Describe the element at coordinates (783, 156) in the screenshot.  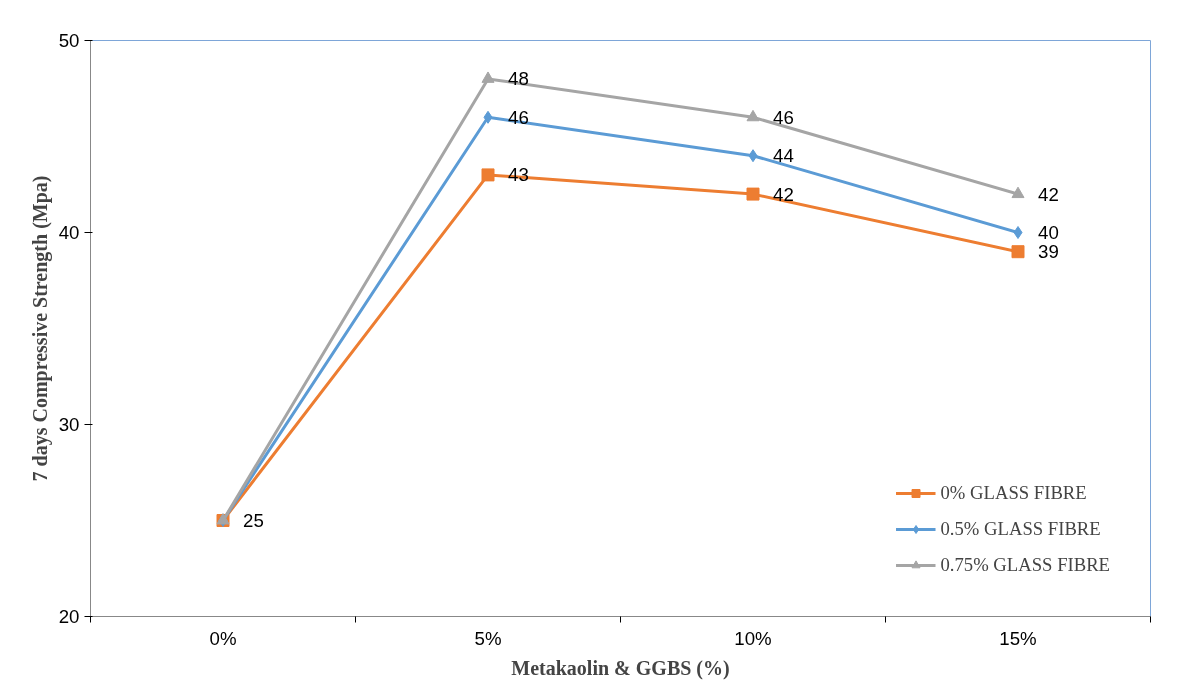
I see `data-label: 44` at that location.